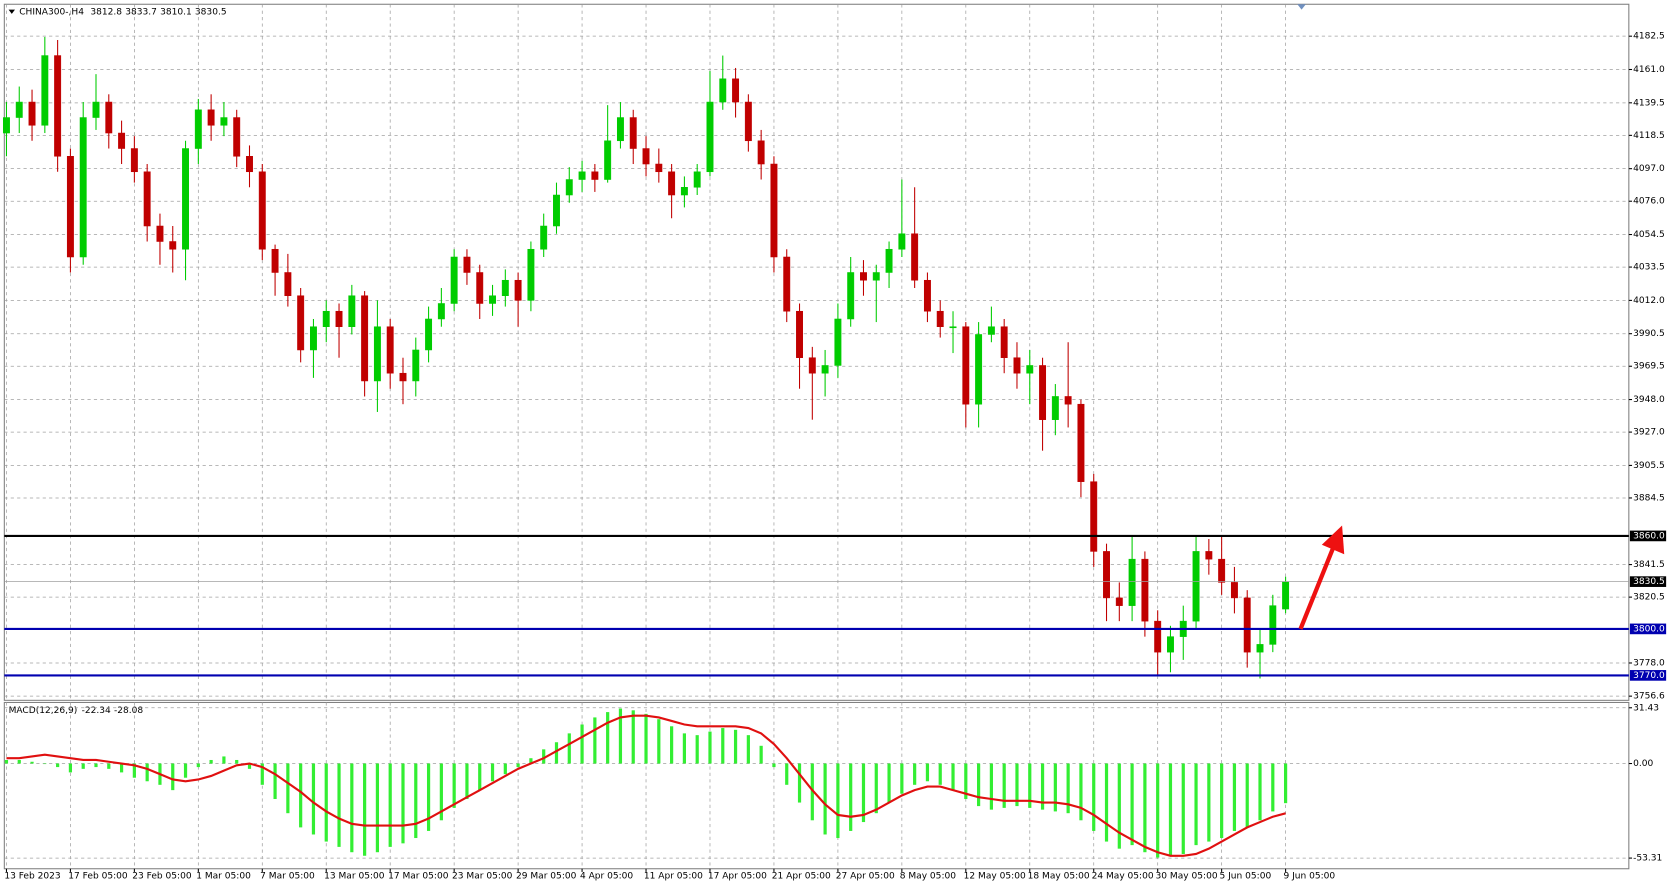  Describe the element at coordinates (865, 877) in the screenshot. I see `x-tick-label: 27 Apr 05:00` at that location.